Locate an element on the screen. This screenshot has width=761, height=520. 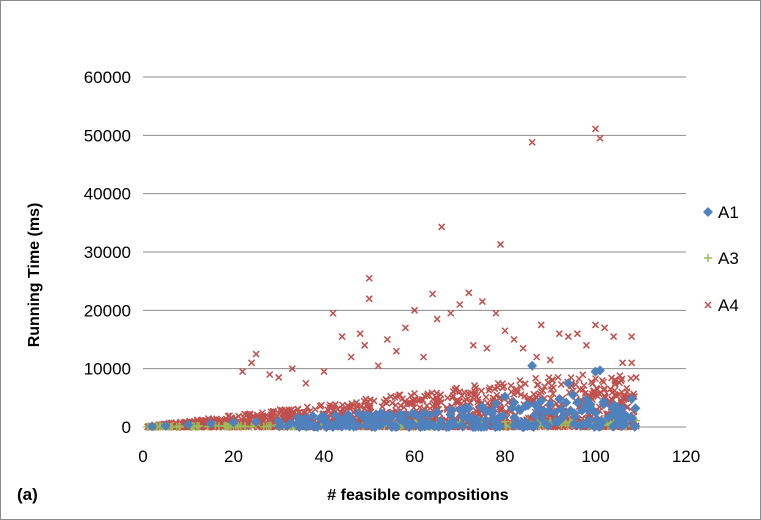
panel-label: (a) is located at coordinates (27, 494).